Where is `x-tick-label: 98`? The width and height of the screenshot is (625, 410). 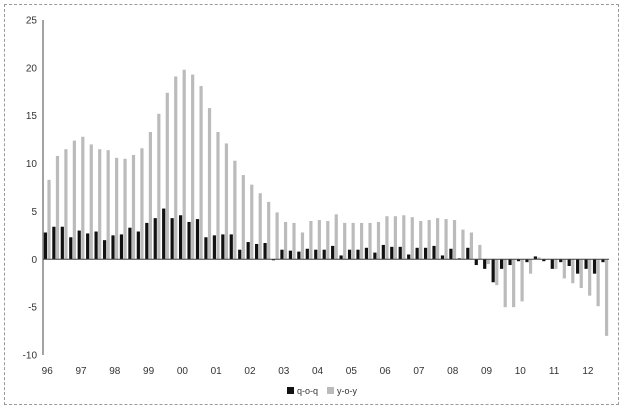
x-tick-label: 98 is located at coordinates (115, 371).